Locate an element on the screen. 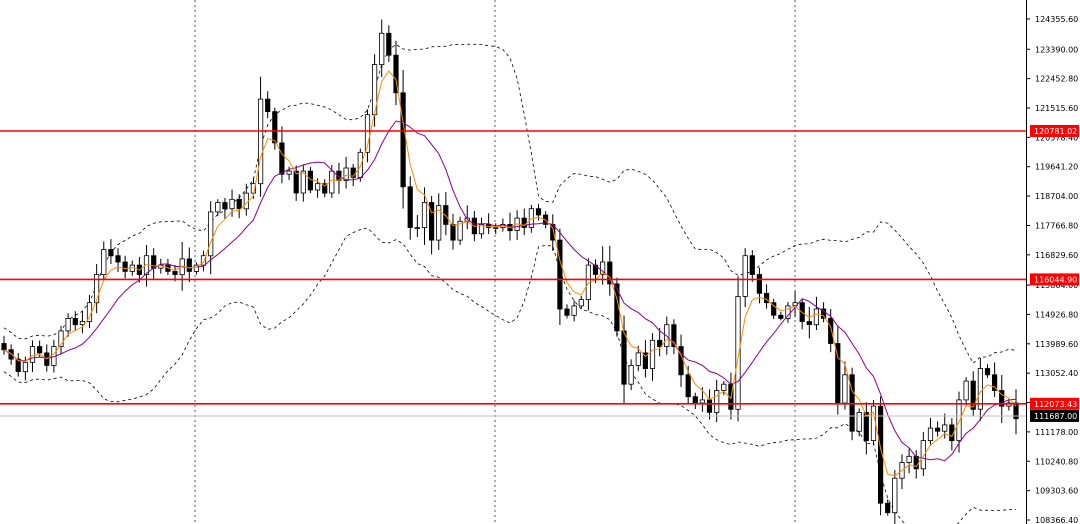  current-price-badge is located at coordinates (1054, 415).